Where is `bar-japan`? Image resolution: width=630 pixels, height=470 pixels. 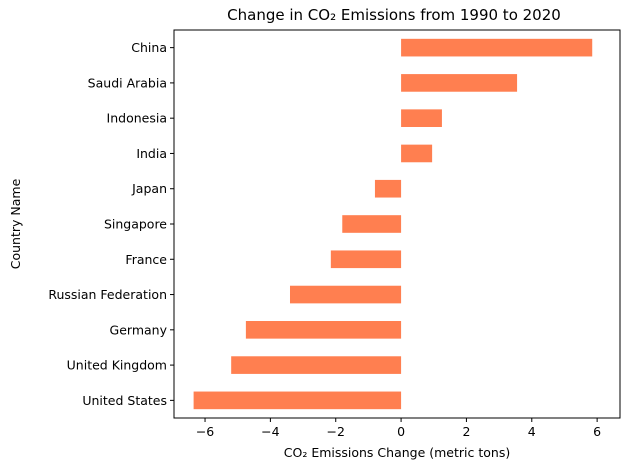
bar-japan is located at coordinates (388, 188).